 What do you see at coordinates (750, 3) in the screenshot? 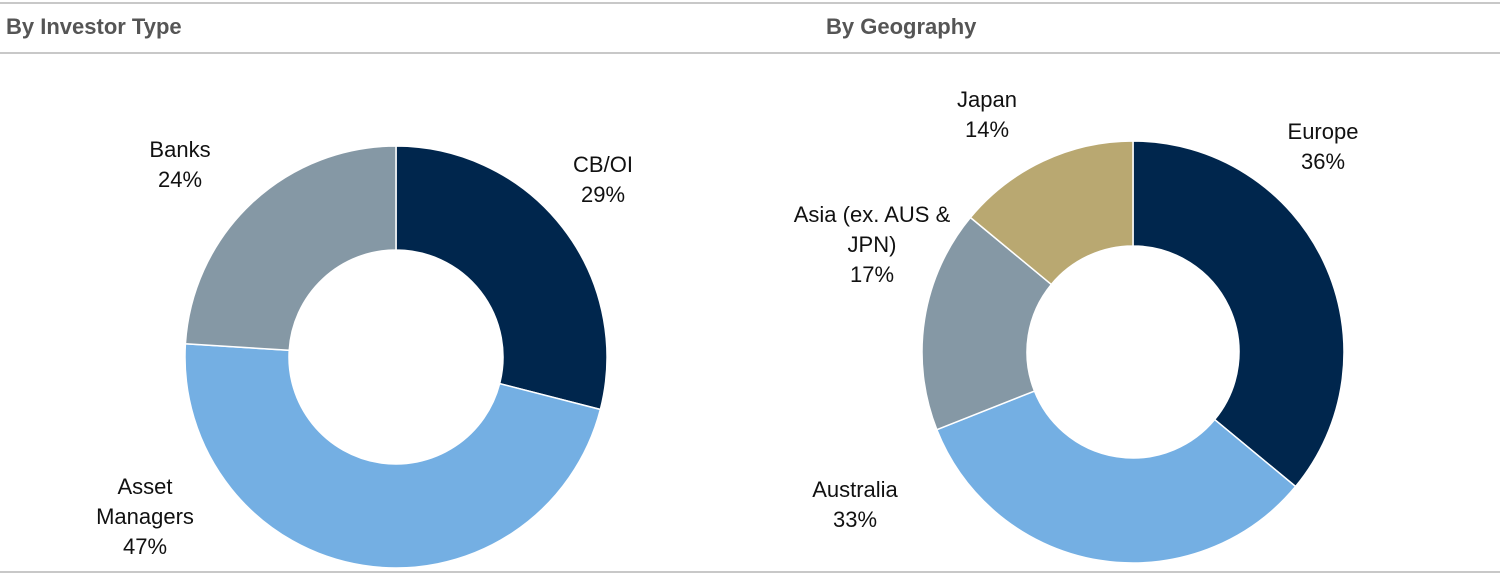
I see `top-rule` at bounding box center [750, 3].